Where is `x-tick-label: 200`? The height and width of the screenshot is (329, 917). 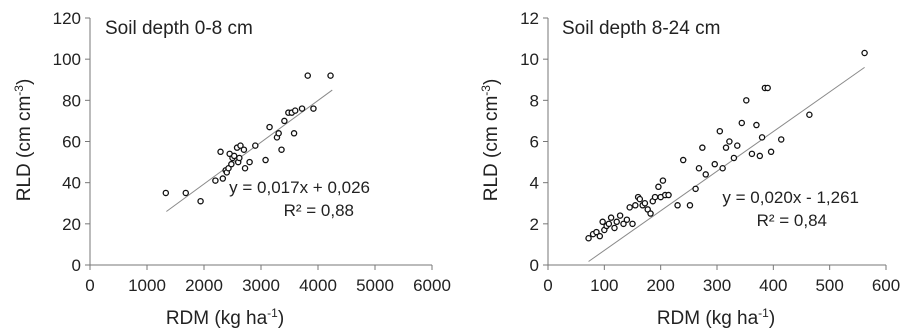
x-tick-label: 200 is located at coordinates (660, 285).